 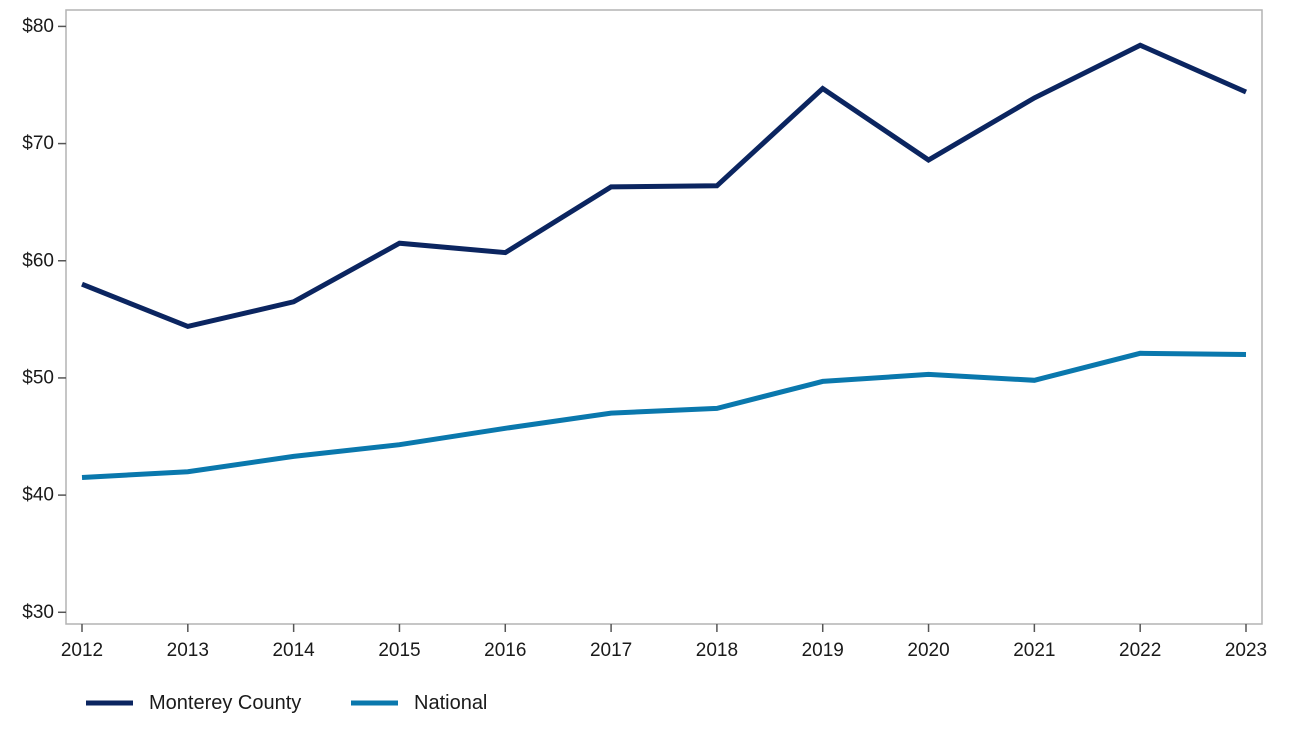 What do you see at coordinates (38, 260) in the screenshot?
I see `y-tick-label: $60` at bounding box center [38, 260].